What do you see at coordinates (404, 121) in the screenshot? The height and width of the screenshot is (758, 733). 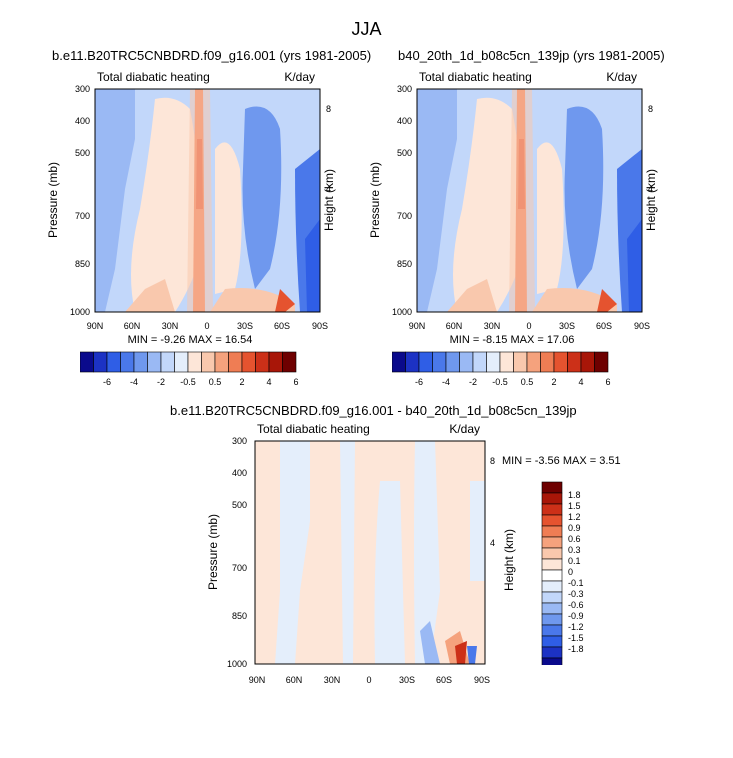 I see `y-tick-label: 400` at bounding box center [404, 121].